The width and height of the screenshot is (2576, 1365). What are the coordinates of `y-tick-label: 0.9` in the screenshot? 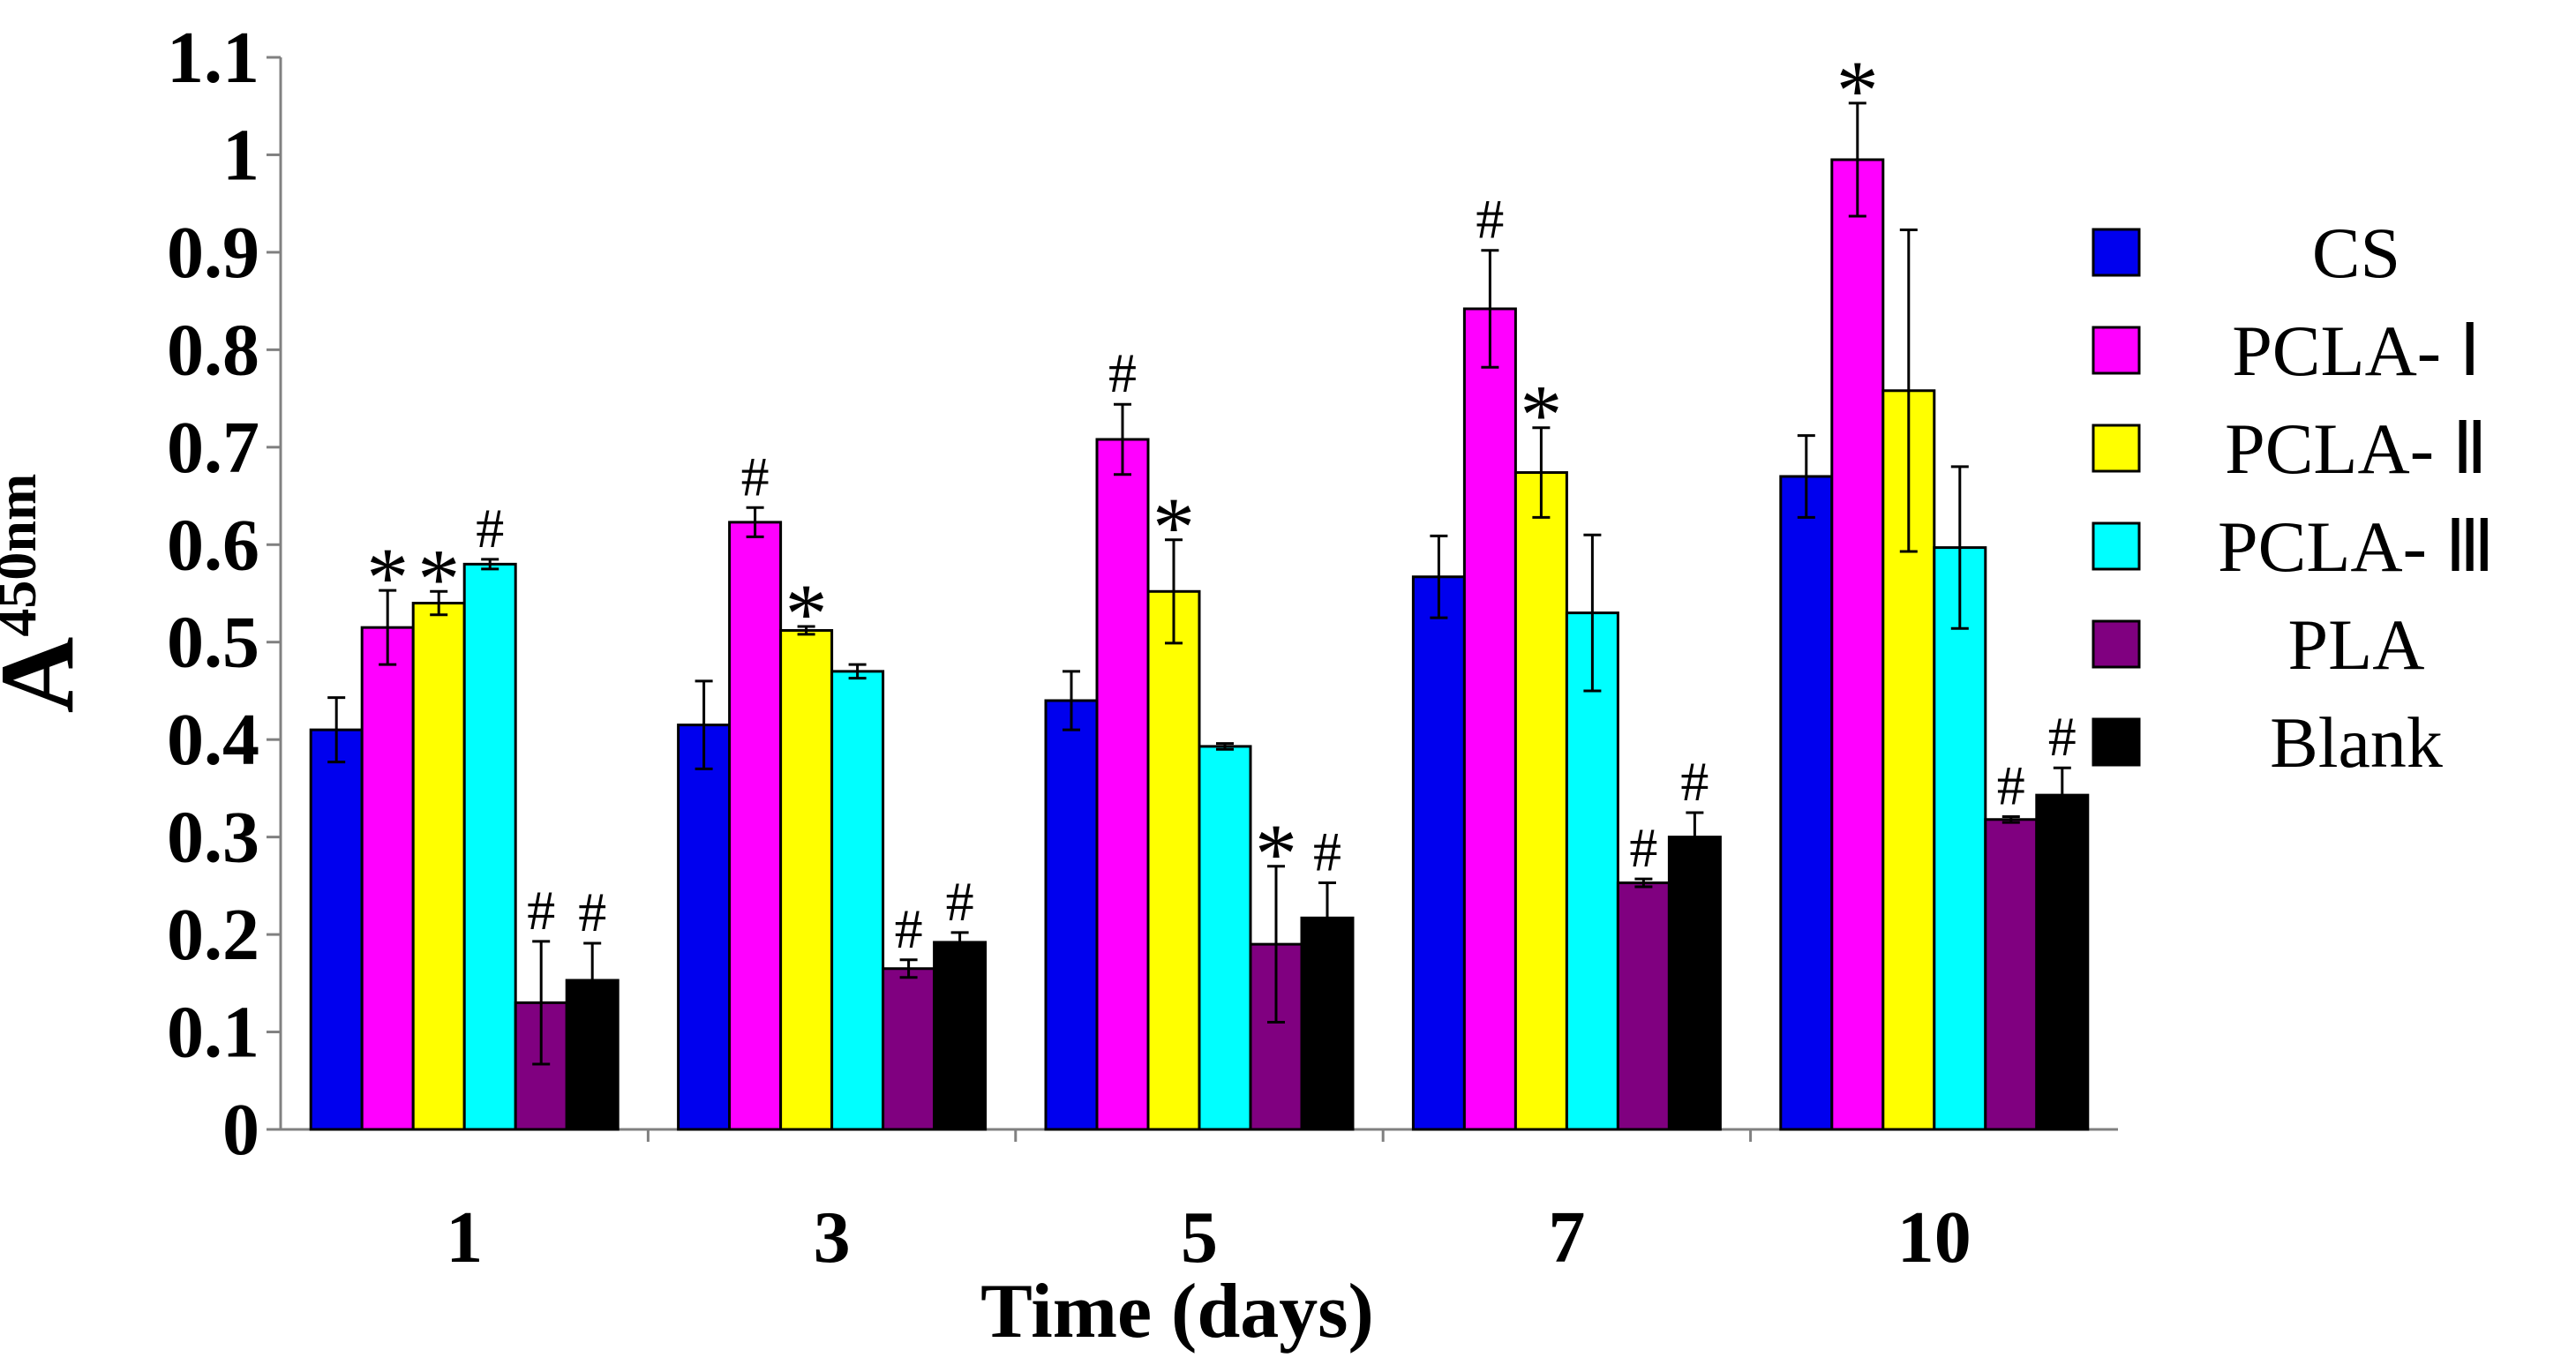 It's located at (213, 253).